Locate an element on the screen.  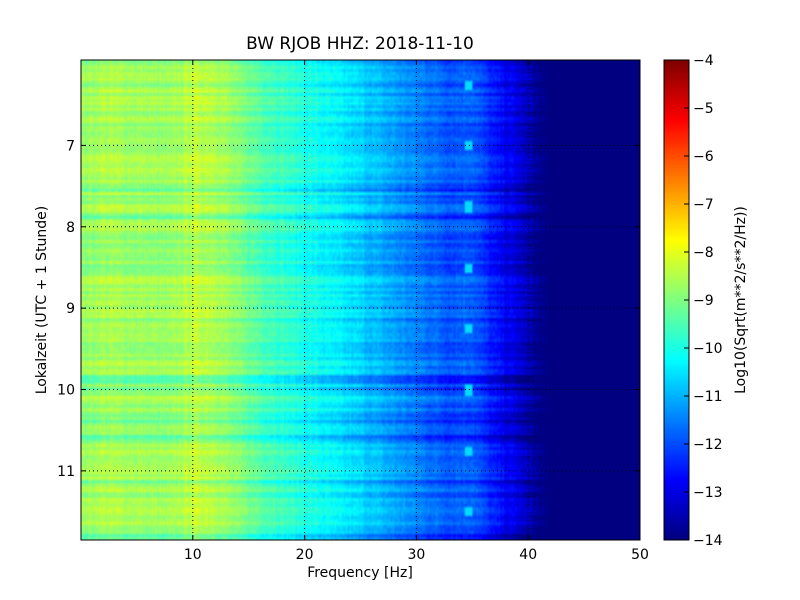
y-tick-label: 10 is located at coordinates (66, 390).